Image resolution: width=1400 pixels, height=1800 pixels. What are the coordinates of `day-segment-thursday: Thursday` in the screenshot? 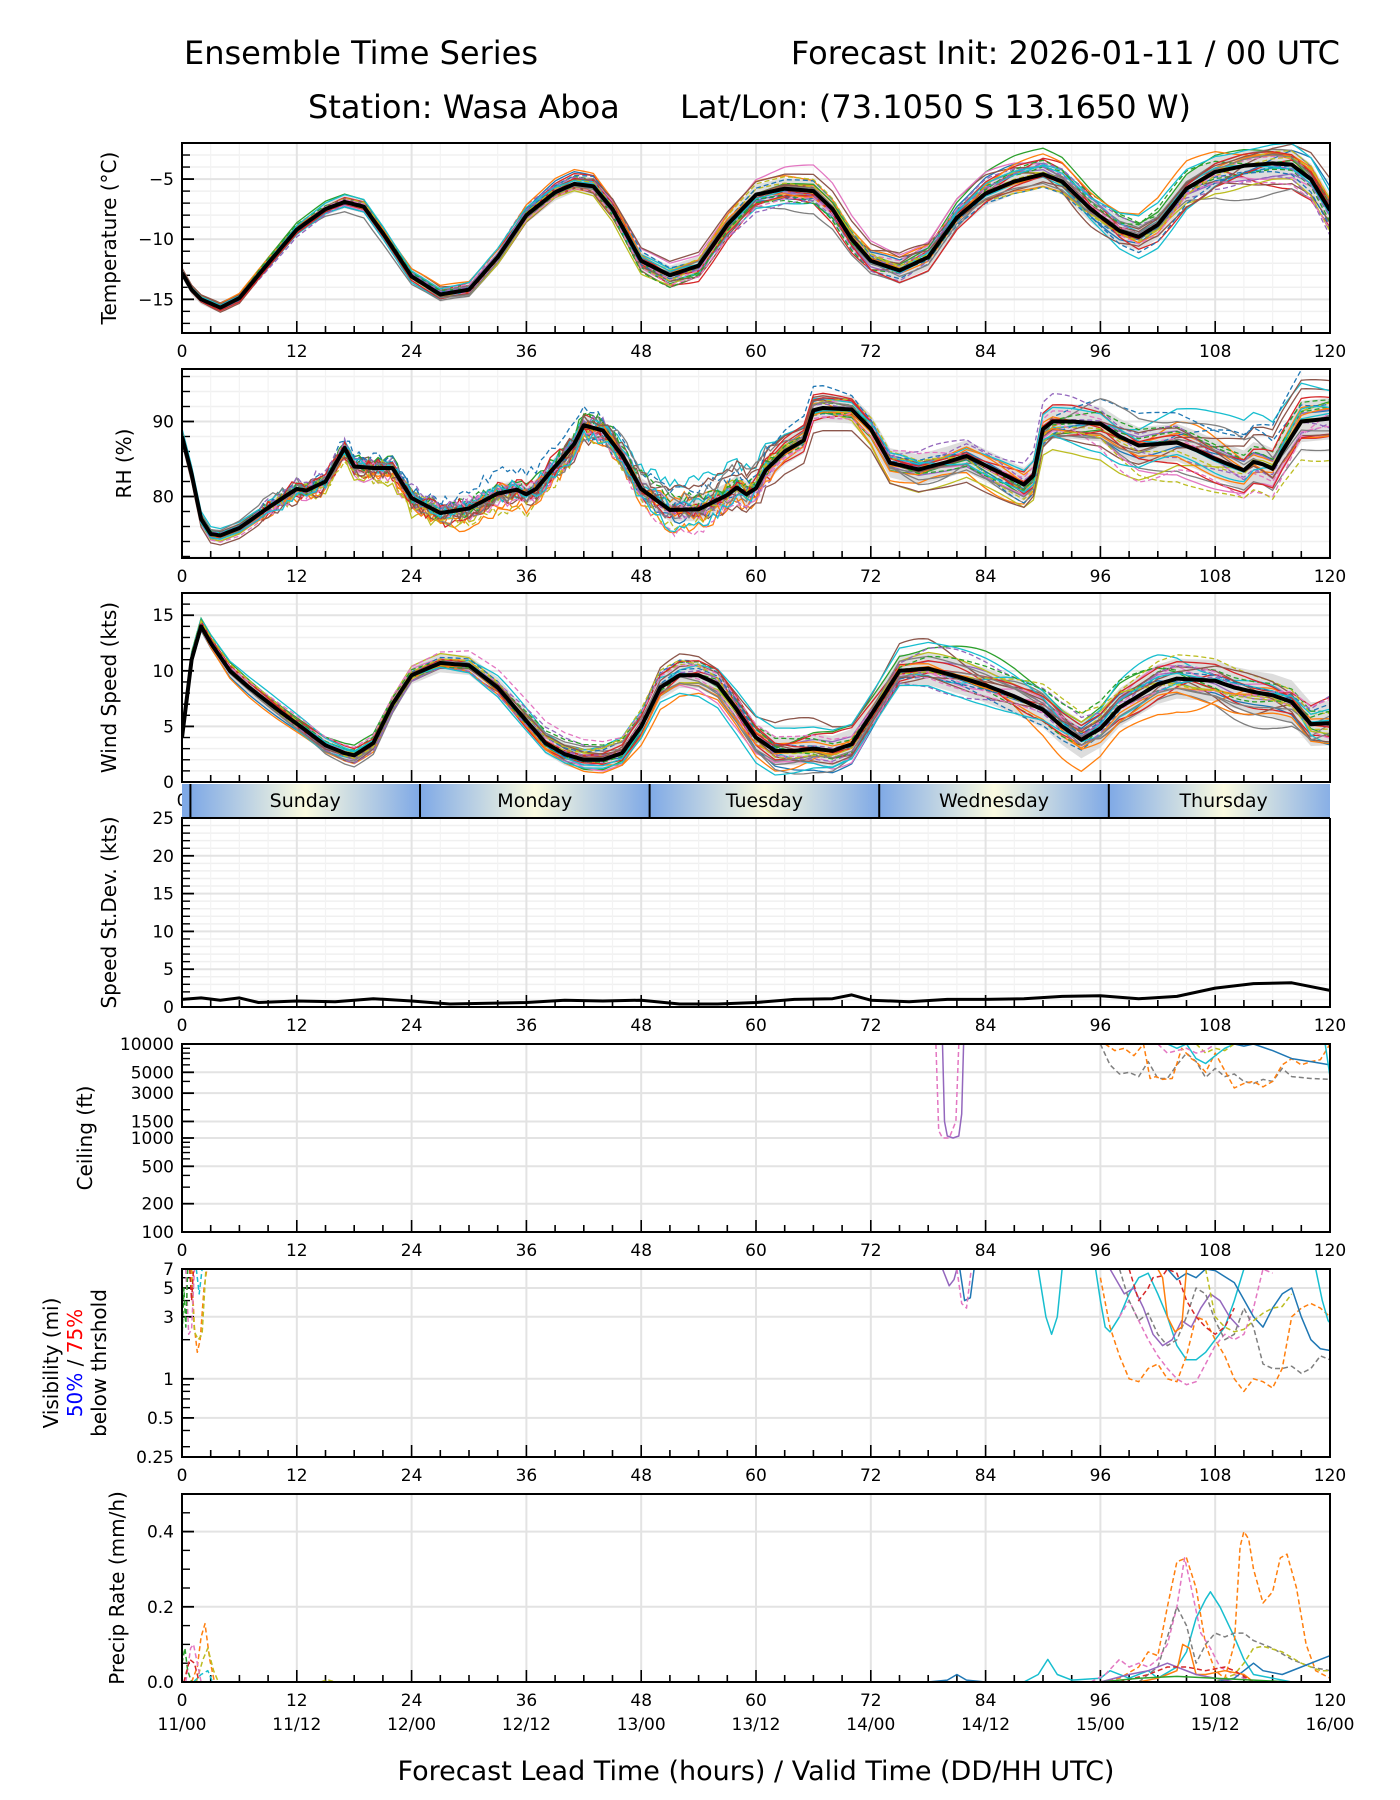 It's located at (1223, 800).